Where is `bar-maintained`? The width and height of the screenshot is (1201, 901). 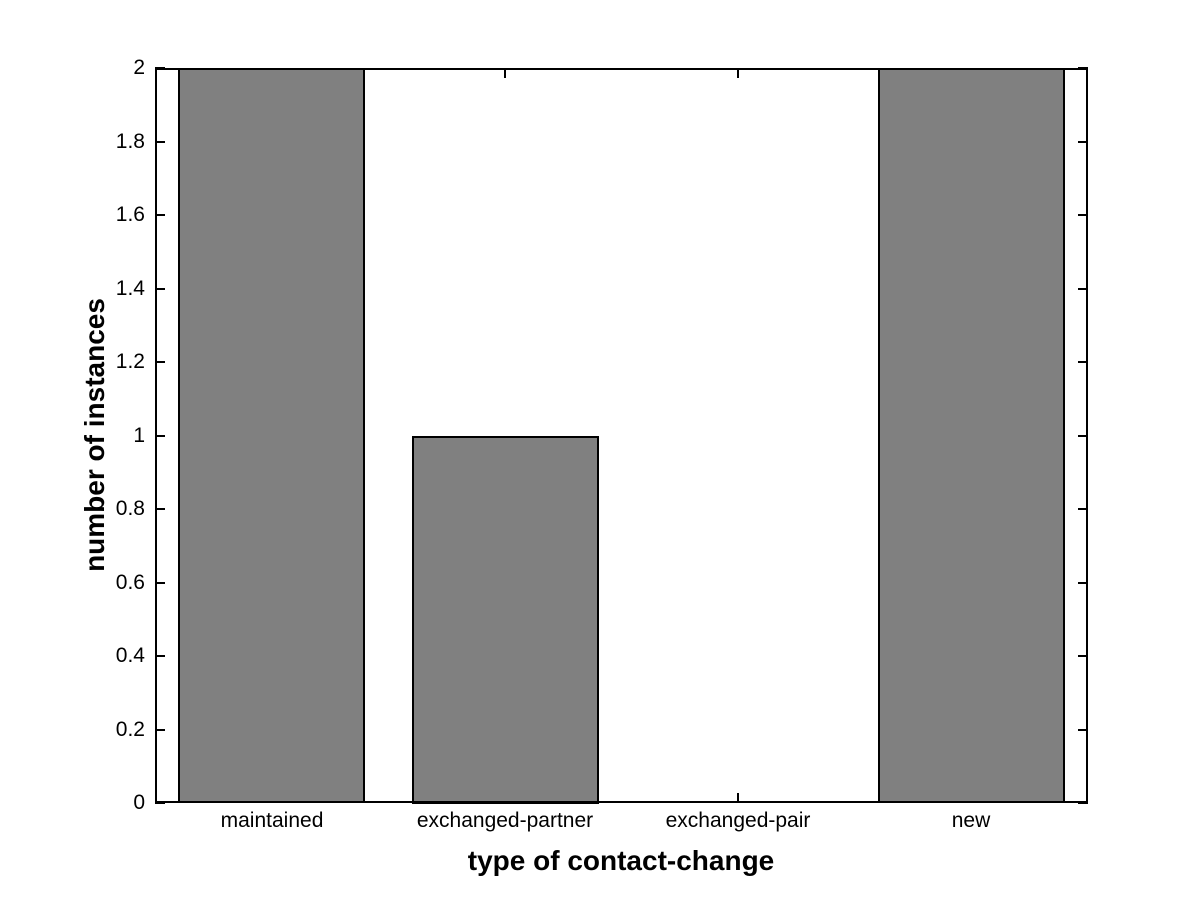
bar-maintained is located at coordinates (271, 435).